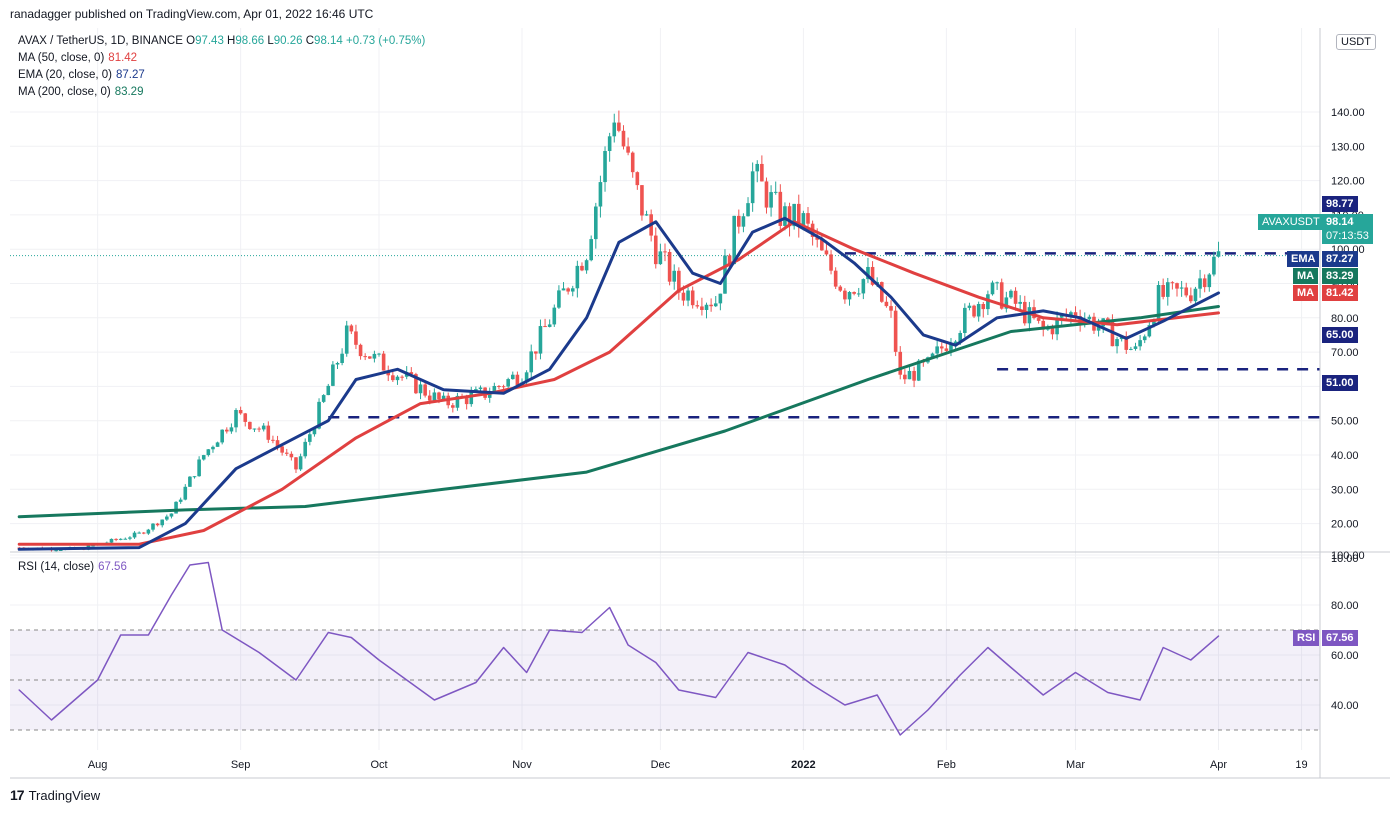 This screenshot has width=1400, height=813. I want to click on legend-ma50: MA (50, close, 0) 81.42, so click(77, 58).